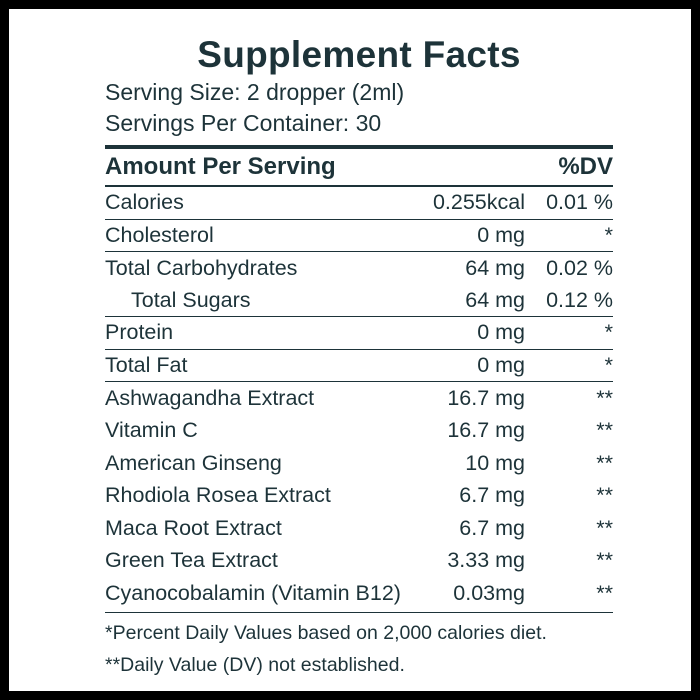 This screenshot has height=700, width=700. What do you see at coordinates (210, 397) in the screenshot?
I see `ingredient-name: Ashwagandha Extract` at bounding box center [210, 397].